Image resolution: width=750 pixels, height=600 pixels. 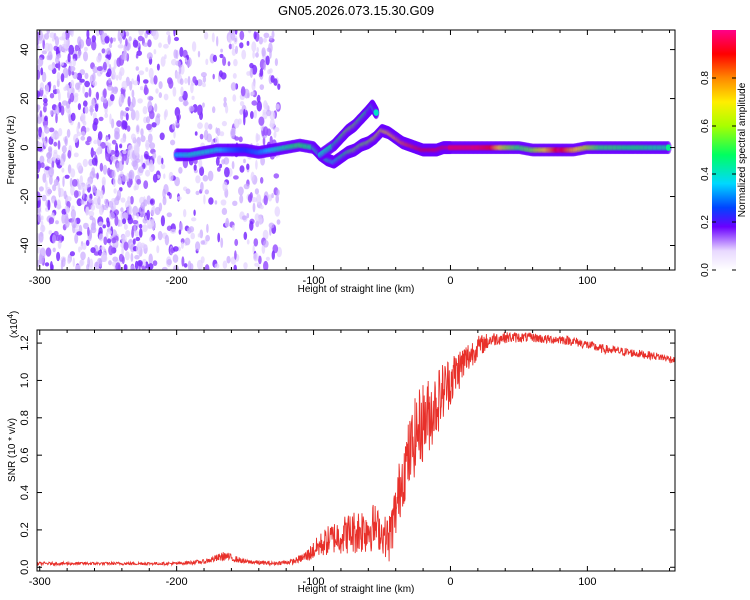 I want to click on spectrogram-x-tick-label: -100, so click(x=314, y=281).